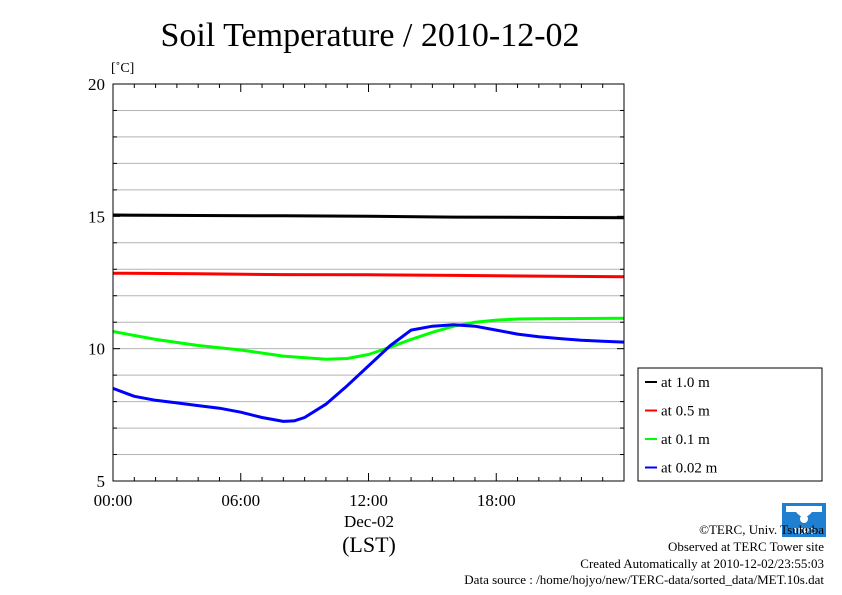 Image resolution: width=842 pixels, height=595 pixels. Describe the element at coordinates (240, 500) in the screenshot. I see `x-tick-label: 06:00` at that location.